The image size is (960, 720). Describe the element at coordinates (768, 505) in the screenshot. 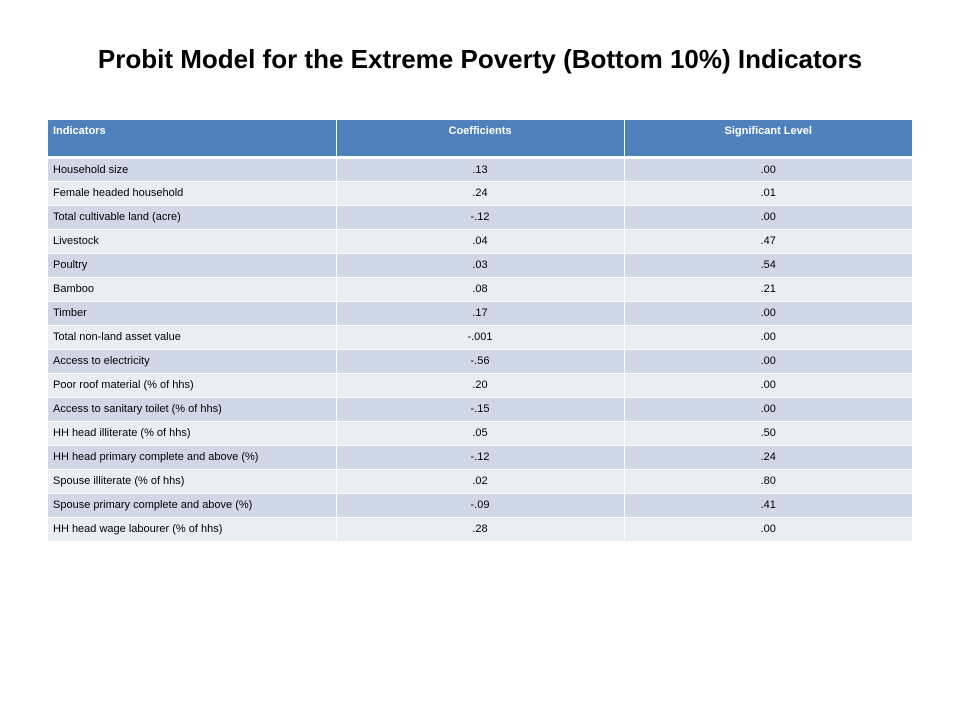

I see `significance-cell: .41` at that location.